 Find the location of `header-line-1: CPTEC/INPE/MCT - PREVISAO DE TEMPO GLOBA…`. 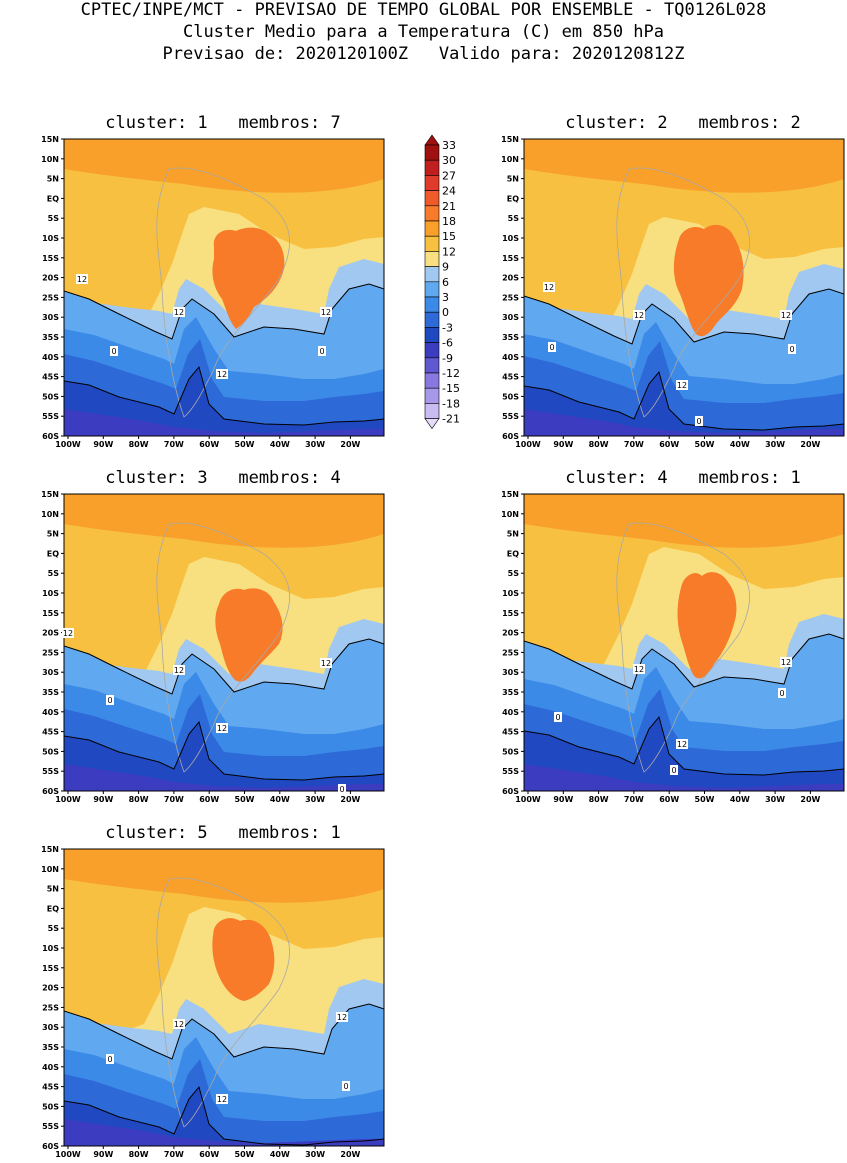

header-line-1: CPTEC/INPE/MCT - PREVISAO DE TEMPO GLOBA… is located at coordinates (423, 10).